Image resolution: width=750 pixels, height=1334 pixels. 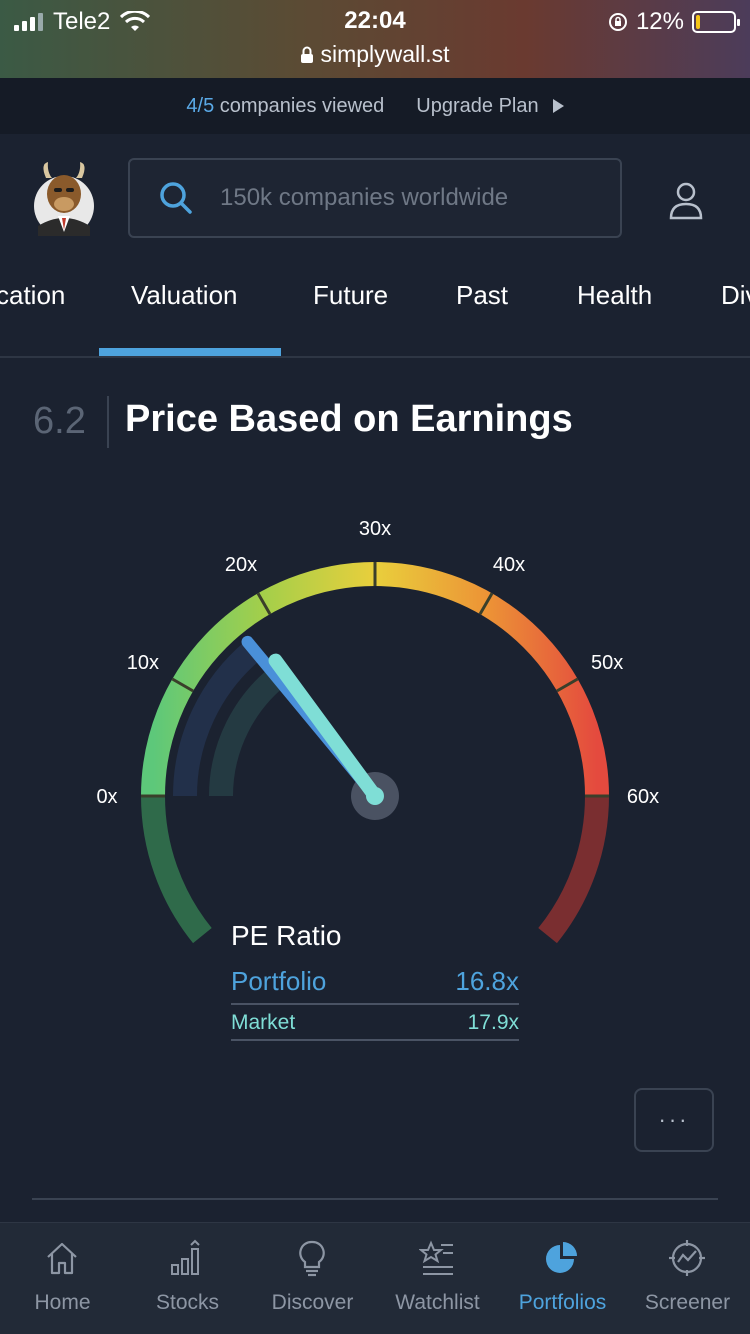 What do you see at coordinates (375, 20) in the screenshot?
I see `clock: 22:04` at bounding box center [375, 20].